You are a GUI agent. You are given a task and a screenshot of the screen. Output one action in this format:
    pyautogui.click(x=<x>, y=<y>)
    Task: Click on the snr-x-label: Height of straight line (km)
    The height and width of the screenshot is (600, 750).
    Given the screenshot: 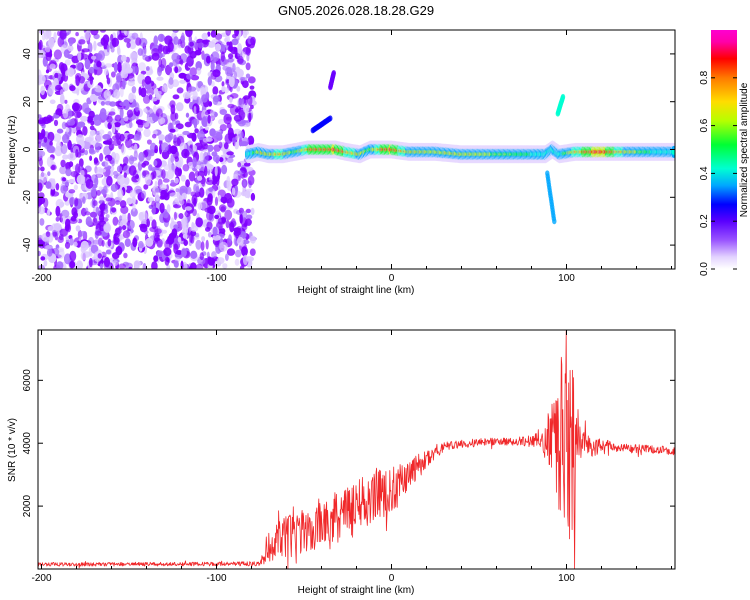 What is the action you would take?
    pyautogui.click(x=356, y=590)
    